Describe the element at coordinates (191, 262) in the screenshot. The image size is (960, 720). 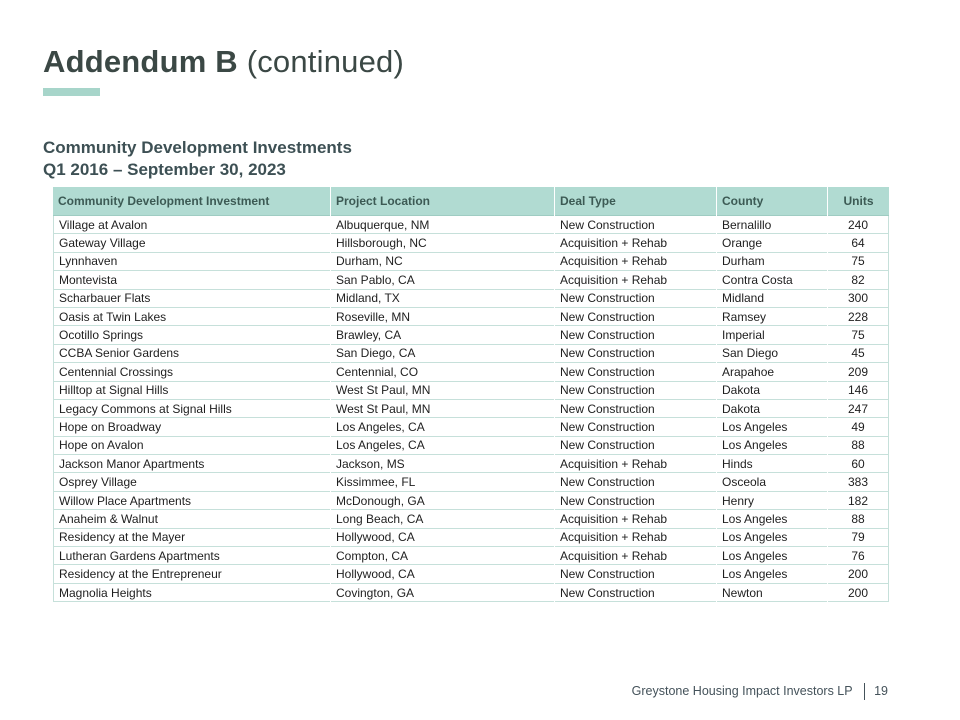
I see `table-cell: Lynnhaven` at that location.